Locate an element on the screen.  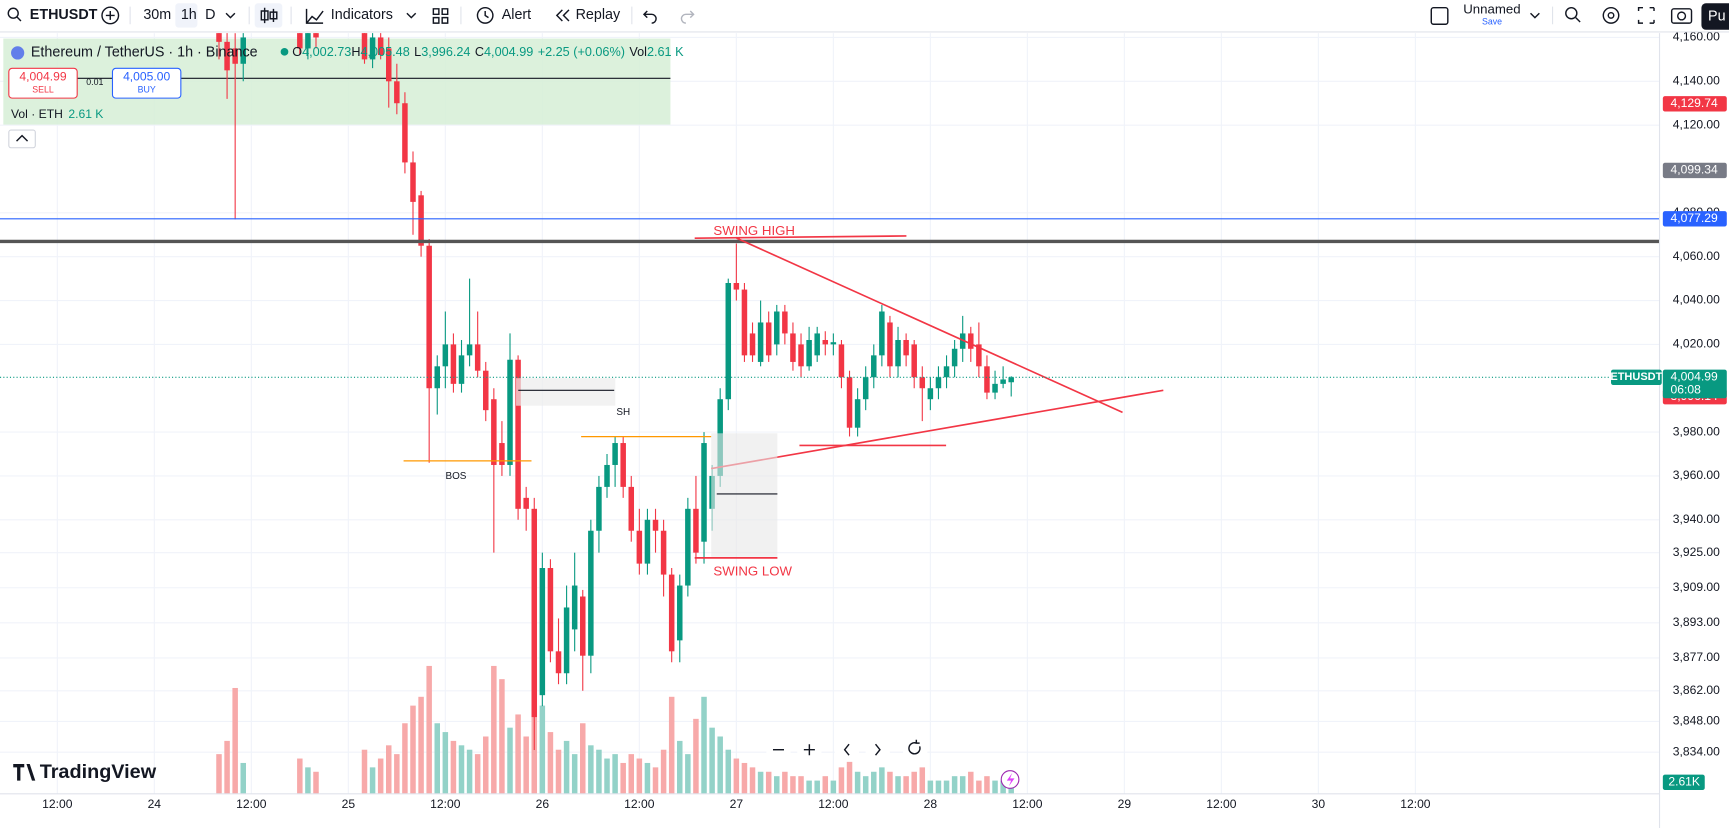
redo-button is located at coordinates (687, 17).